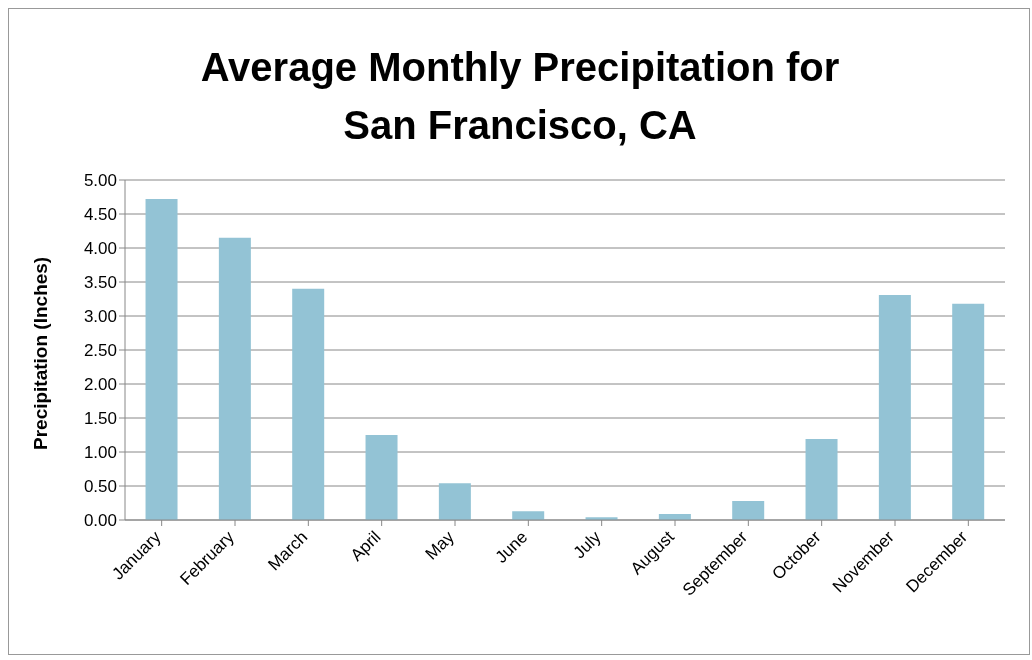  What do you see at coordinates (100, 385) in the screenshot?
I see `y-tick-label: 2.00` at bounding box center [100, 385].